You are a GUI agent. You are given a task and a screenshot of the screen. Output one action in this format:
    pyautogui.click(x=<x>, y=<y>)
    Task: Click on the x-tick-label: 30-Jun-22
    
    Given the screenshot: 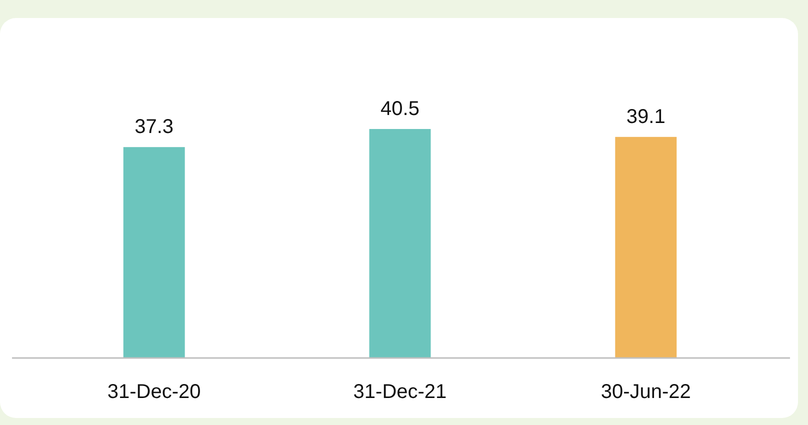 What is the action you would take?
    pyautogui.click(x=645, y=392)
    